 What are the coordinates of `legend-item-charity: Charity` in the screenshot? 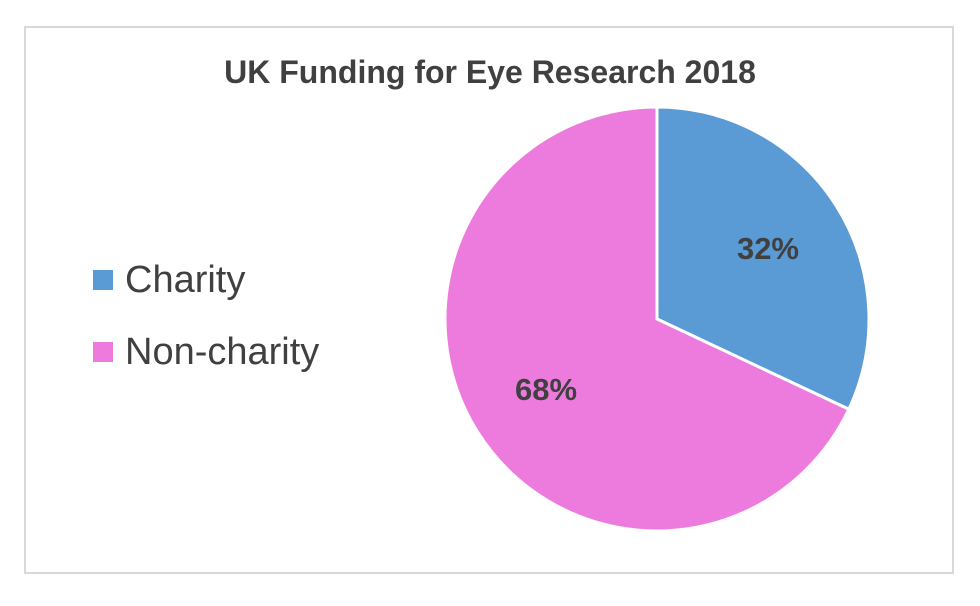 It's located at (206, 280).